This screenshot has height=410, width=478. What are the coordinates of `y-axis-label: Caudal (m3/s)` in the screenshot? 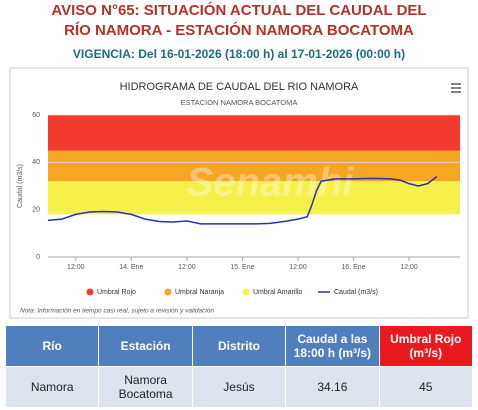 It's located at (20, 186).